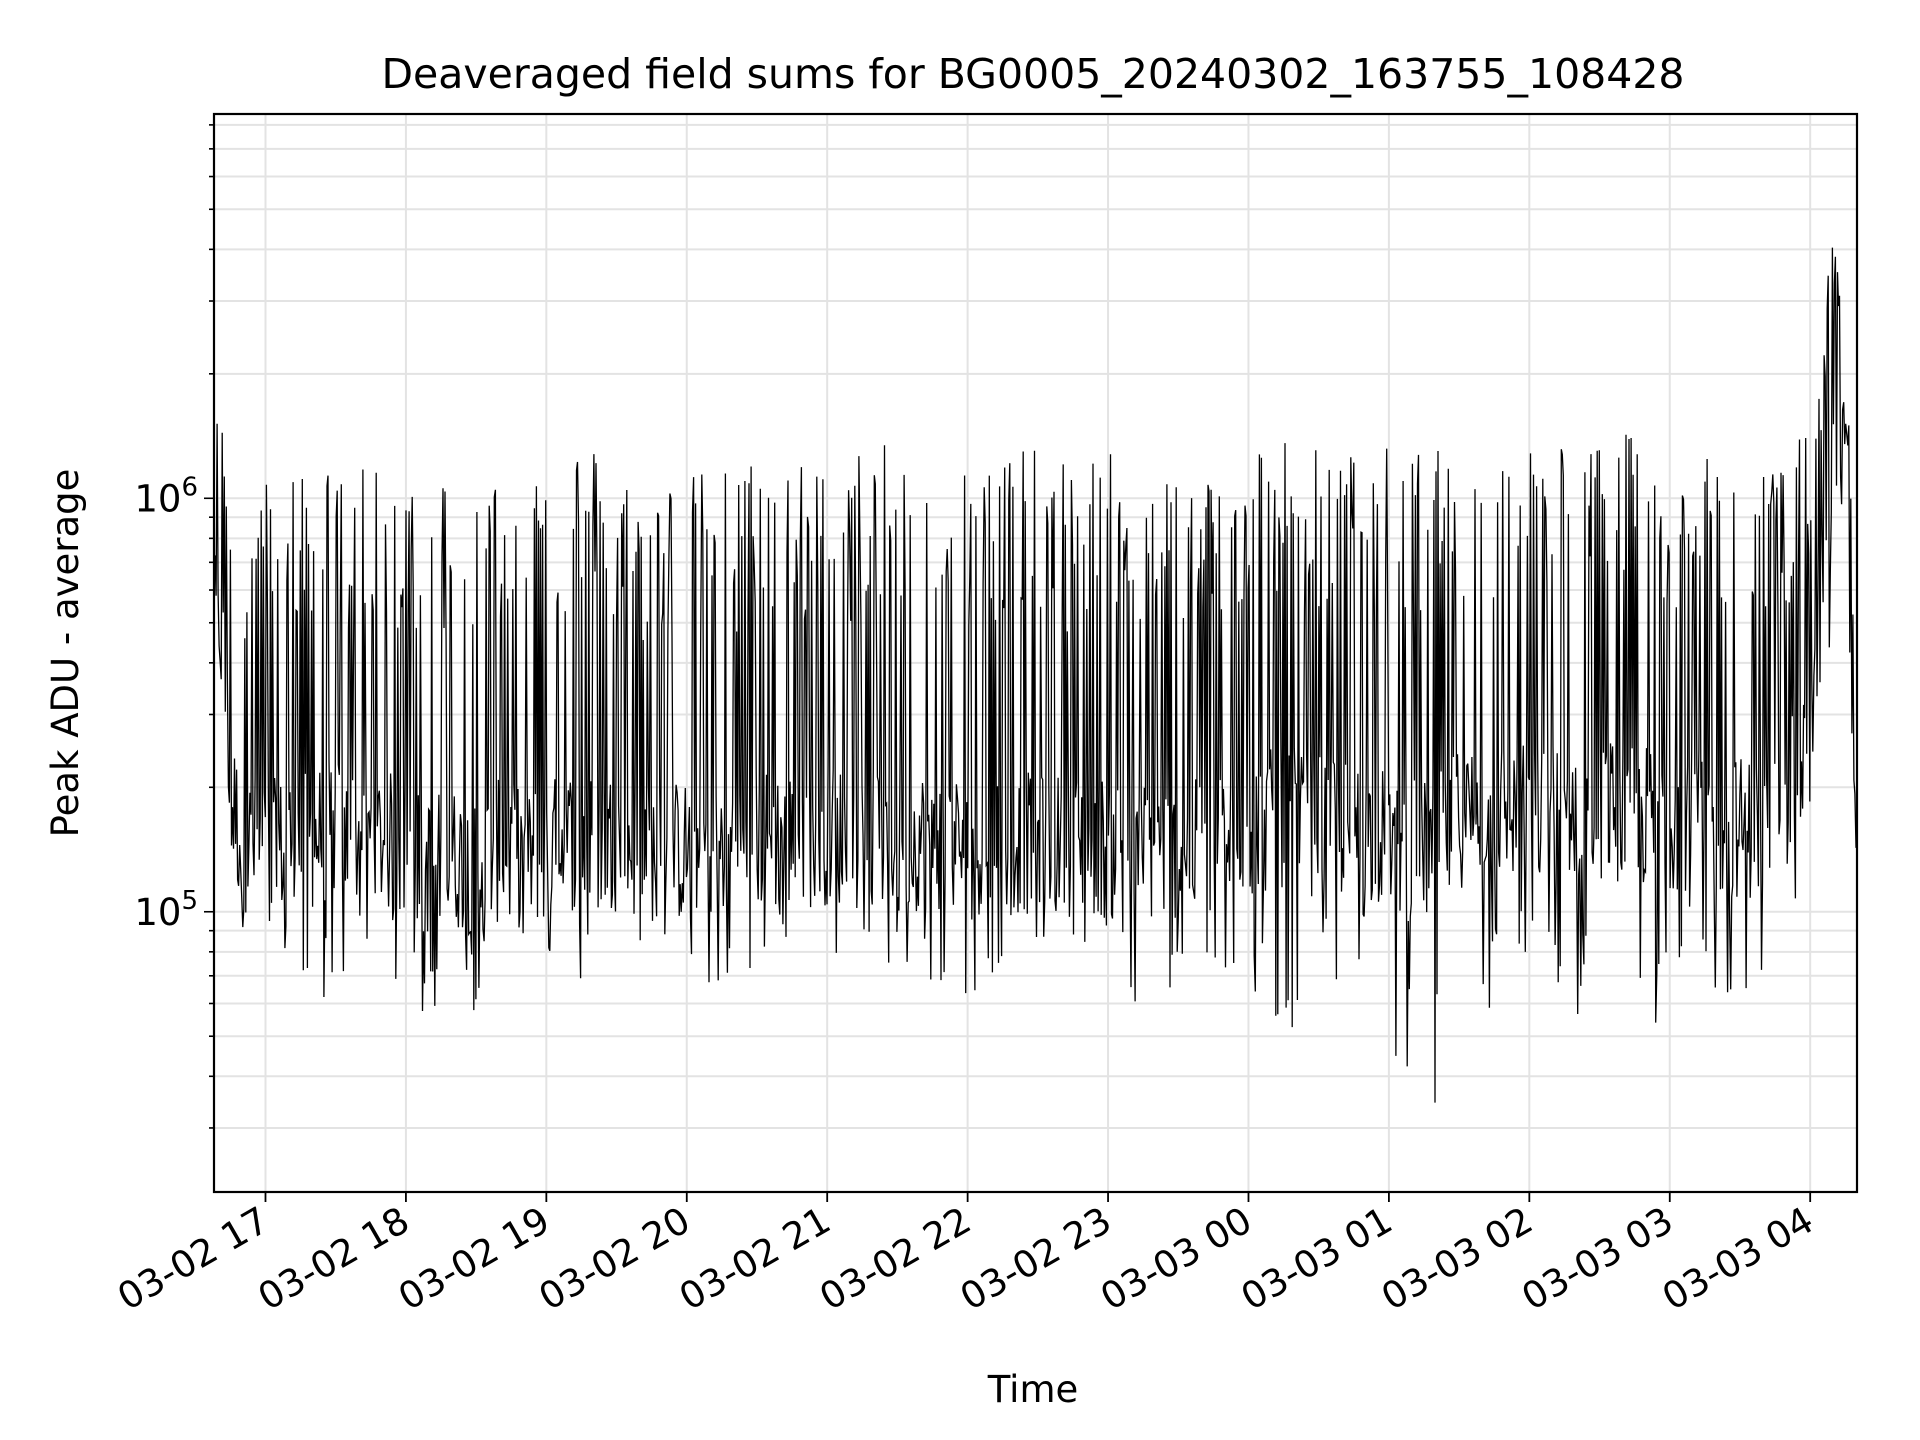  What do you see at coordinates (166, 496) in the screenshot?
I see `y-tick-label: 106` at bounding box center [166, 496].